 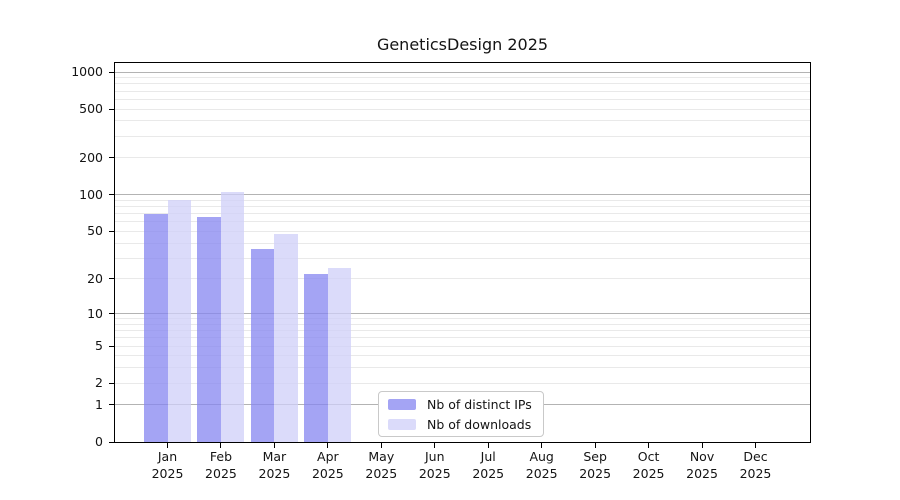 I want to click on x-tick-label: Sep 2025, so click(x=595, y=465).